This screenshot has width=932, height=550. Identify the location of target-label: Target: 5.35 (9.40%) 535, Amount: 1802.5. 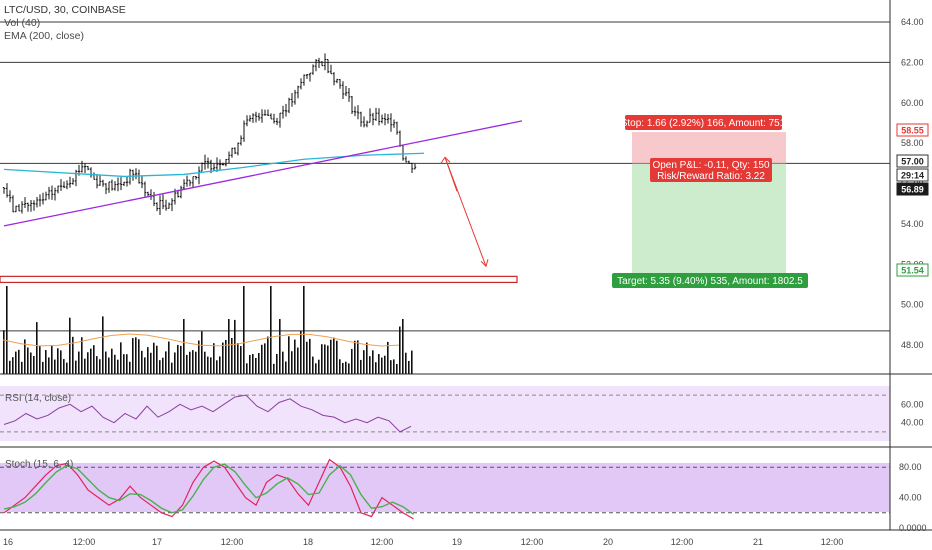
(710, 281).